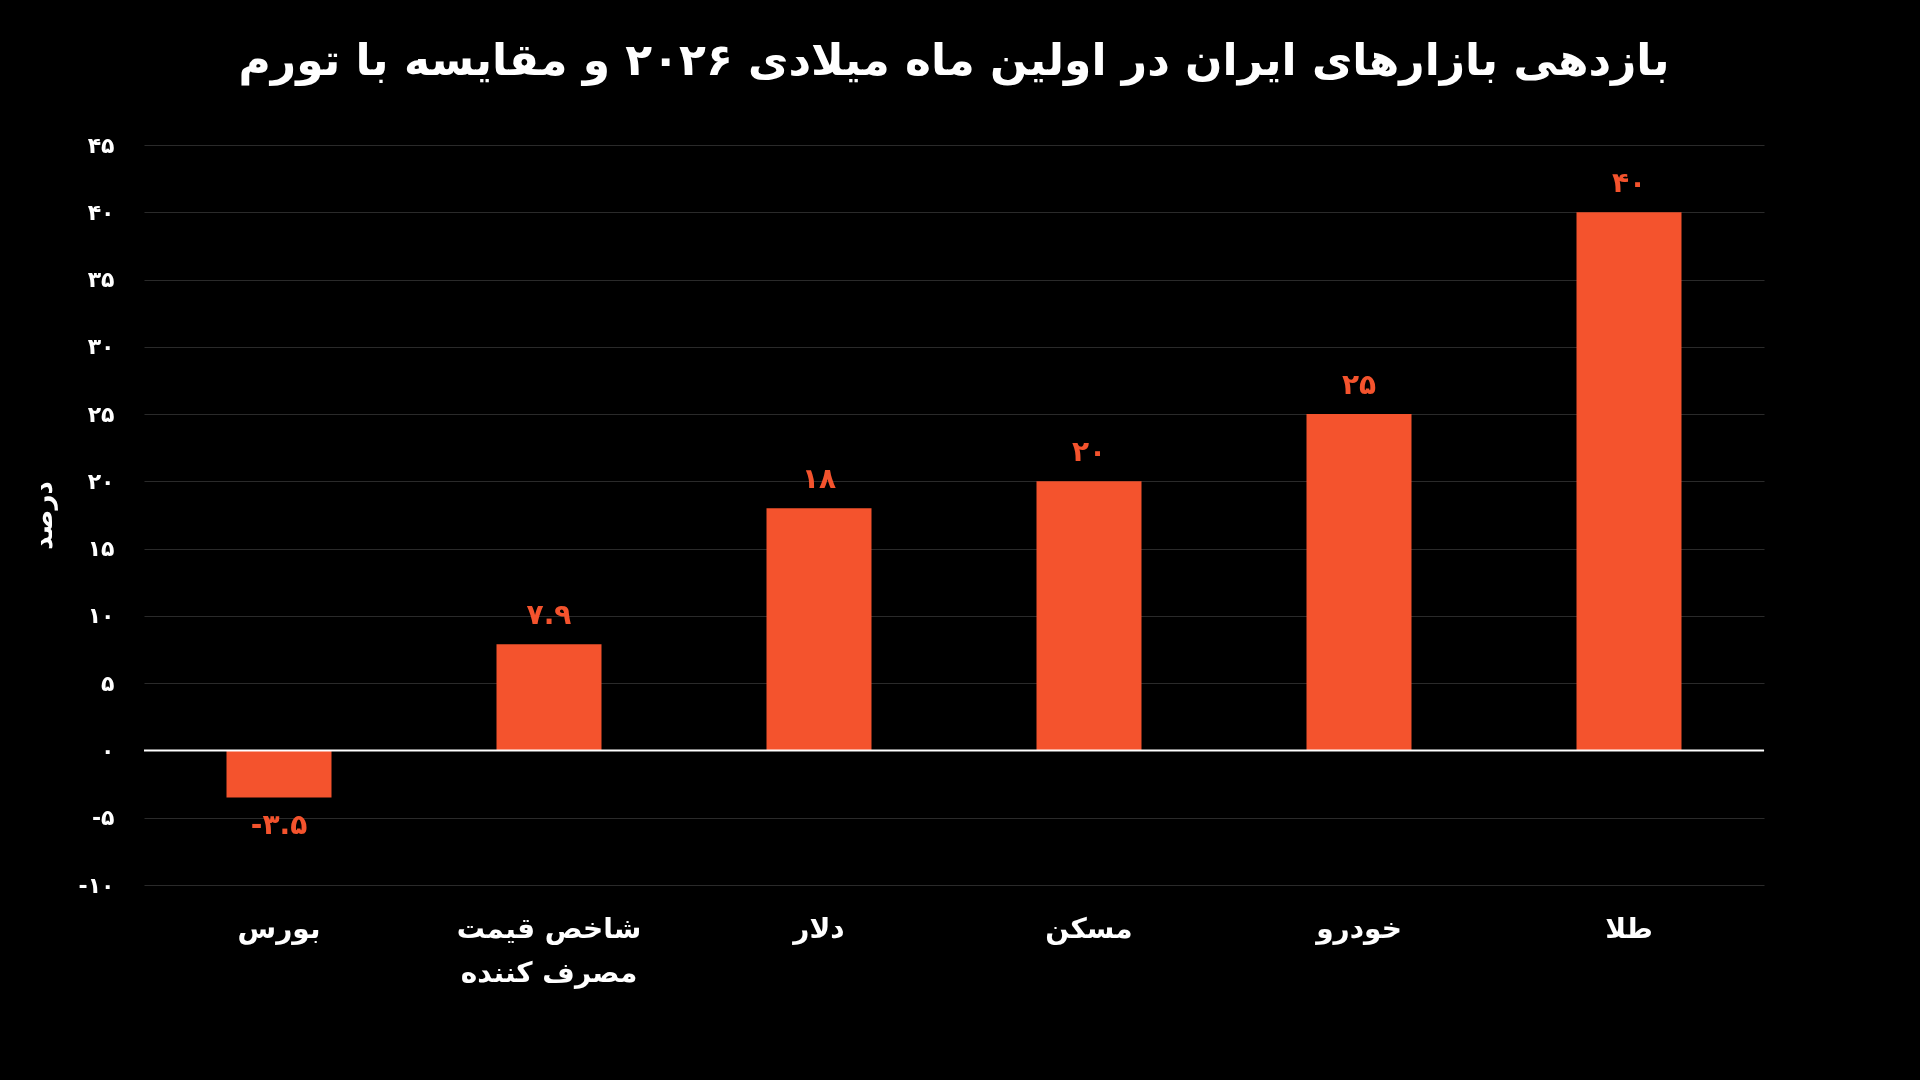 The width and height of the screenshot is (1920, 1080). What do you see at coordinates (1358, 928) in the screenshot?
I see `x-tick-label: خودرو` at bounding box center [1358, 928].